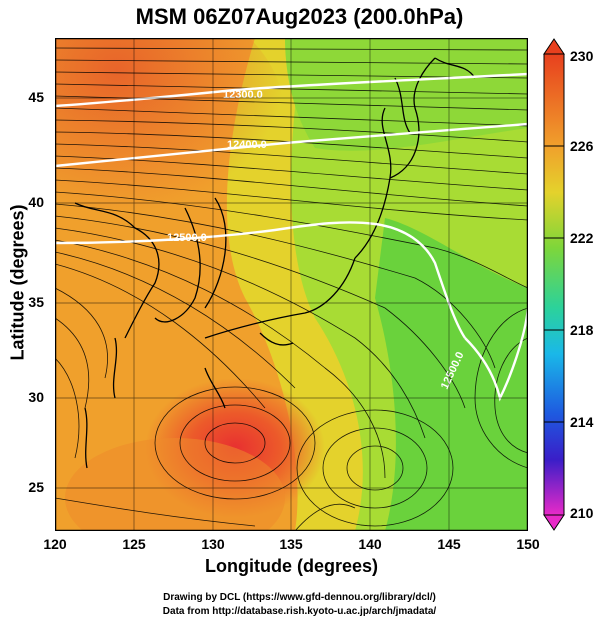 This screenshot has width=599, height=625. What do you see at coordinates (247, 145) in the screenshot?
I see `contour-label: 12400.0` at bounding box center [247, 145].